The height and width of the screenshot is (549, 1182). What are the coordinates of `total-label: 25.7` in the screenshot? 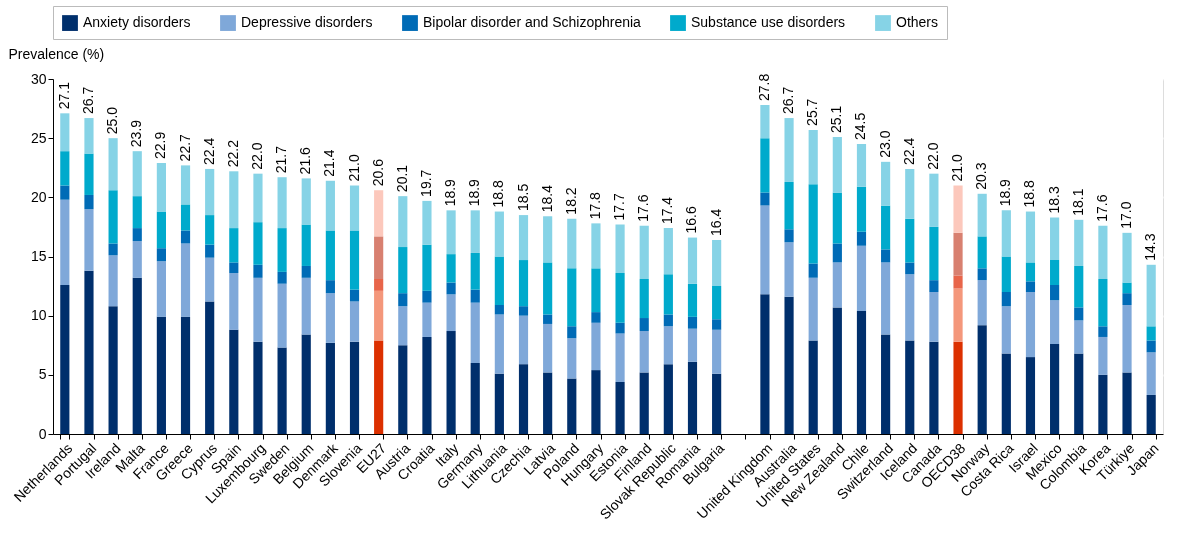 It's located at (812, 112).